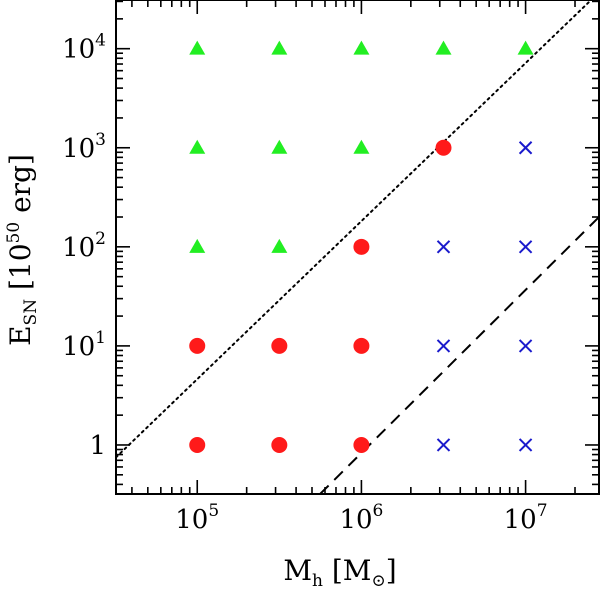 The width and height of the screenshot is (600, 591). I want to click on x-axis-title-units-open: [M, so click(347, 570).